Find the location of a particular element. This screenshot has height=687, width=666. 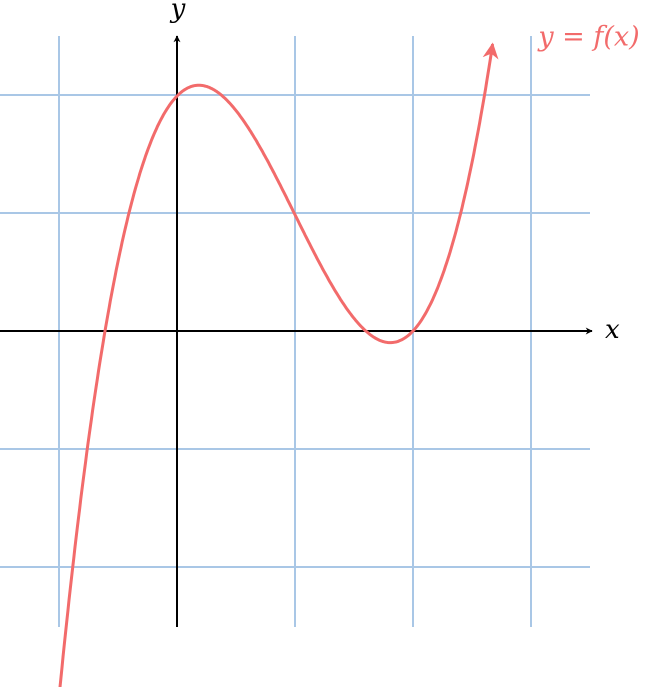

x-axis-label: x is located at coordinates (612, 330).